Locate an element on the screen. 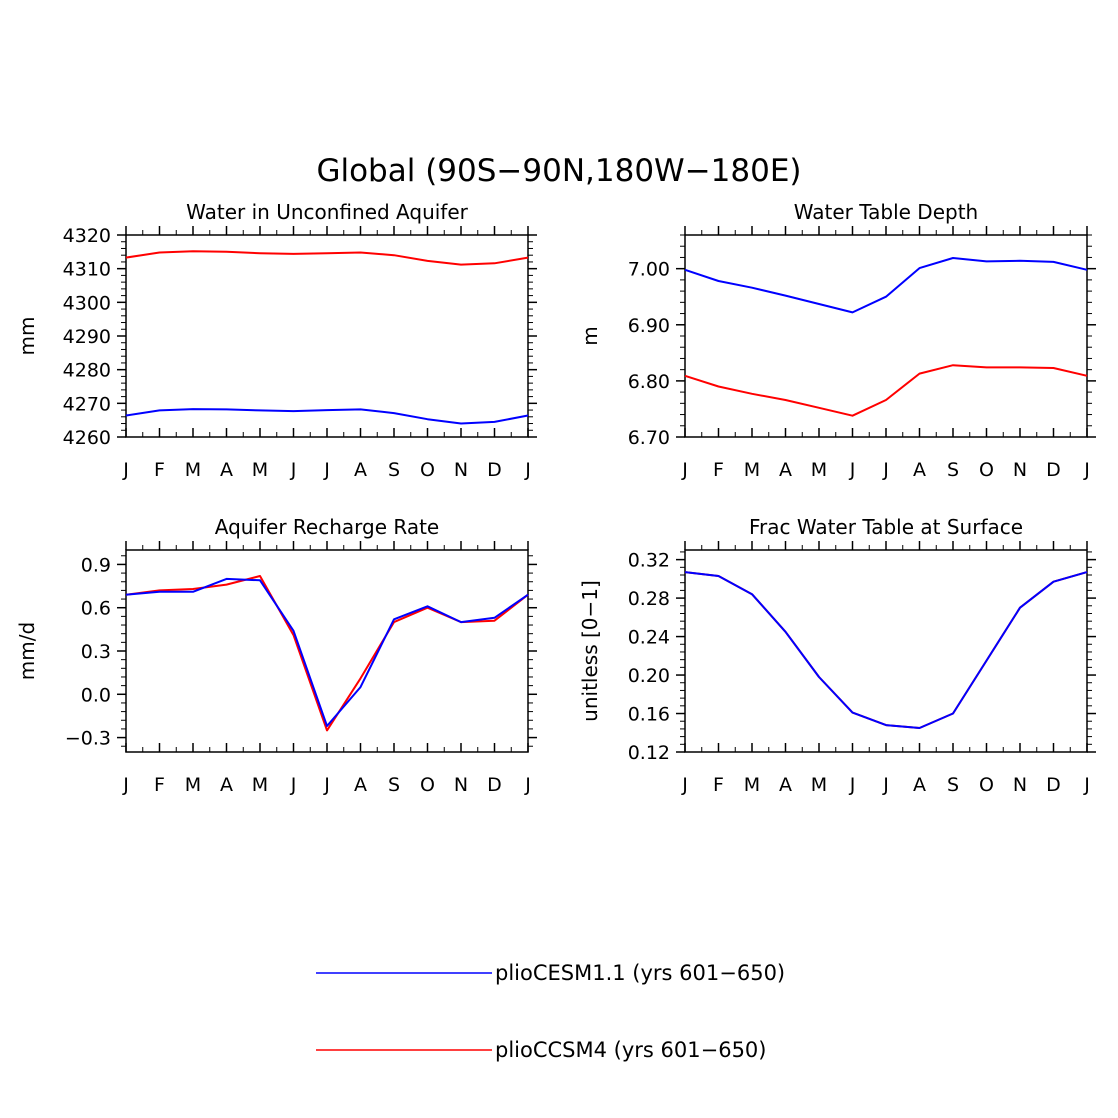  legend-item-1: plioCCSM4 (yrs 601−650) is located at coordinates (541, 1050).